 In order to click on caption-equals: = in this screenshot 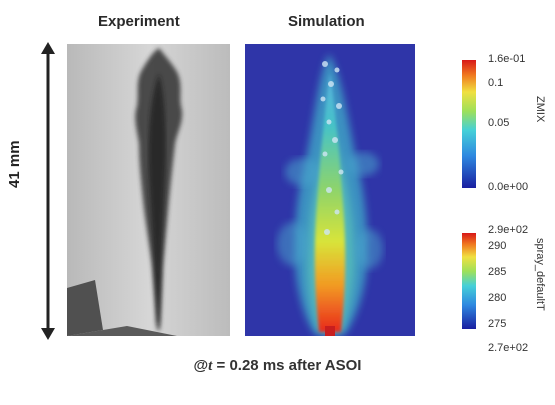, I will do `click(221, 365)`.